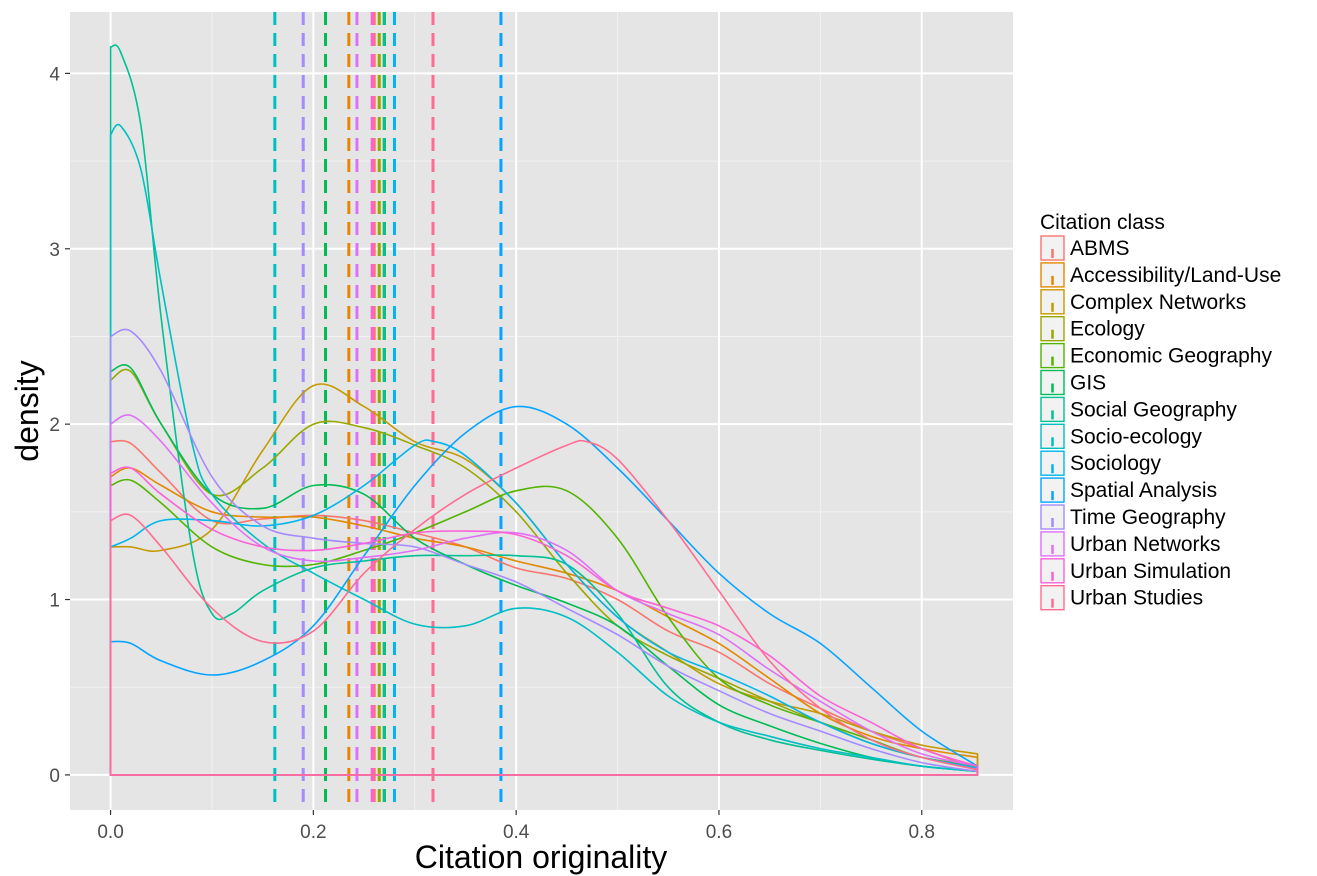 Image resolution: width=1317 pixels, height=876 pixels. Describe the element at coordinates (313, 832) in the screenshot. I see `x-tick-label: 0.2` at that location.